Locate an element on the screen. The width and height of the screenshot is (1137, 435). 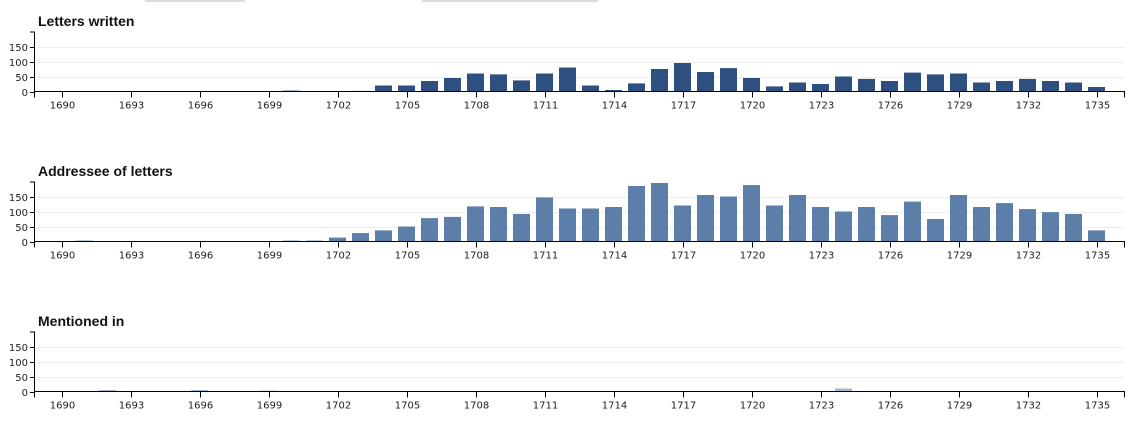
x-tick-label: 1729 is located at coordinates (959, 406).